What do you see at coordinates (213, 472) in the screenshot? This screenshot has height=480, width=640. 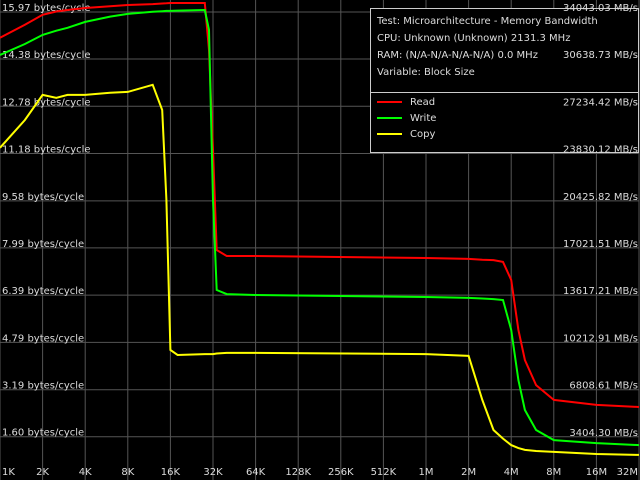 I see `x-tick-label: 32K` at bounding box center [213, 472].